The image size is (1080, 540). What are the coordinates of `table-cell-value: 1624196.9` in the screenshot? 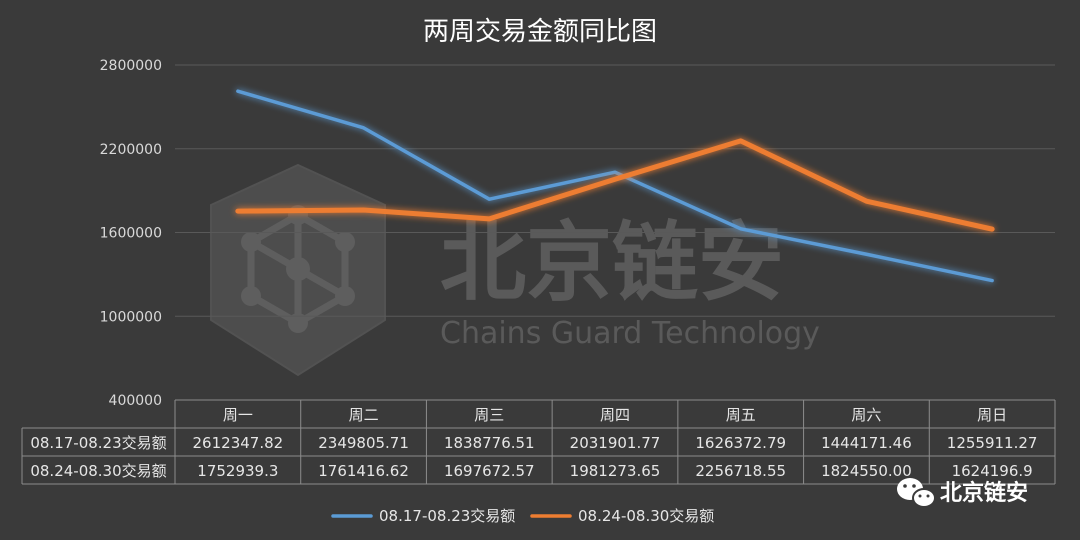 It's located at (992, 471).